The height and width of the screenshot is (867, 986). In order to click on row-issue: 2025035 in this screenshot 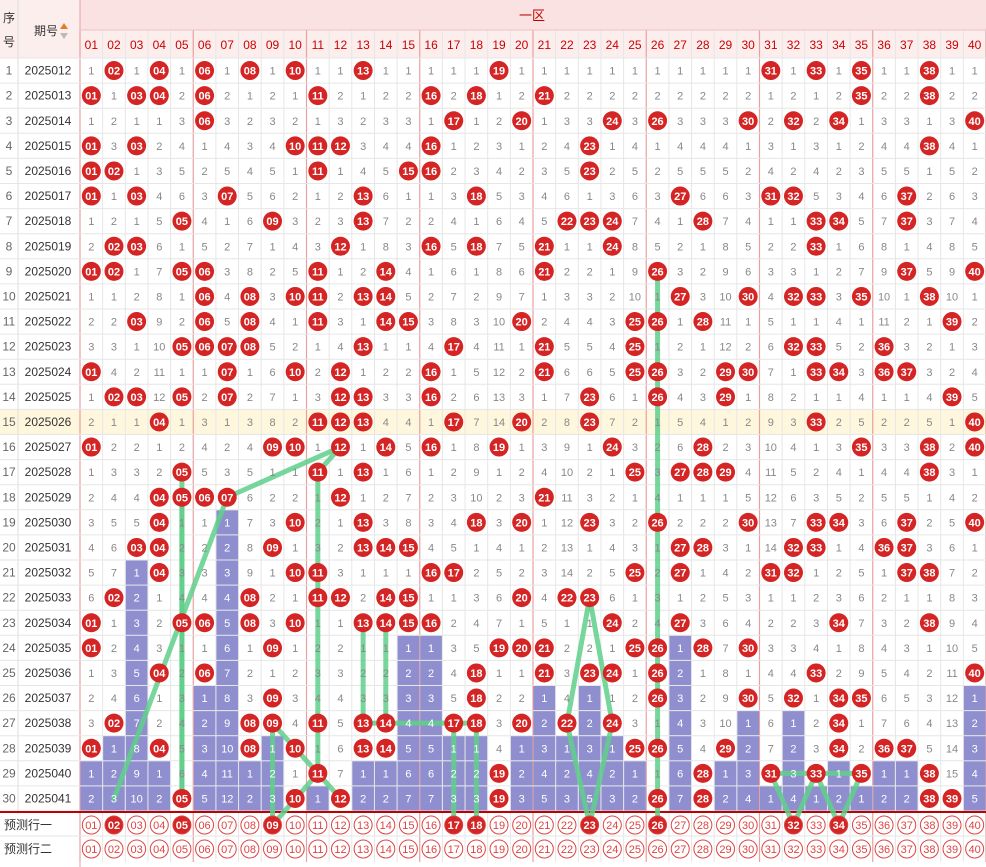, I will do `click(48, 648)`.